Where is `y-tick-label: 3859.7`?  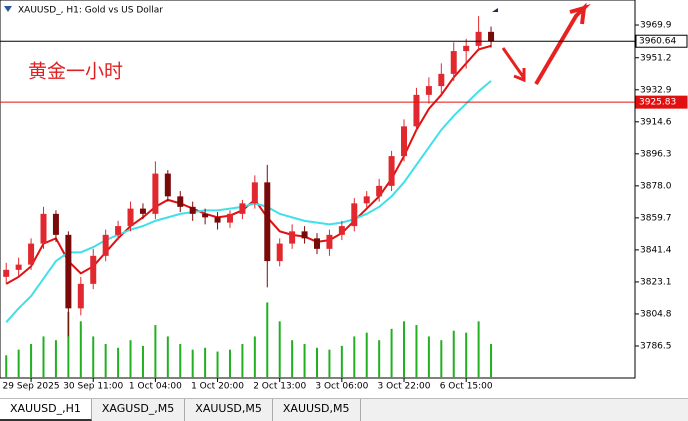 y-tick-label: 3859.7 is located at coordinates (656, 218).